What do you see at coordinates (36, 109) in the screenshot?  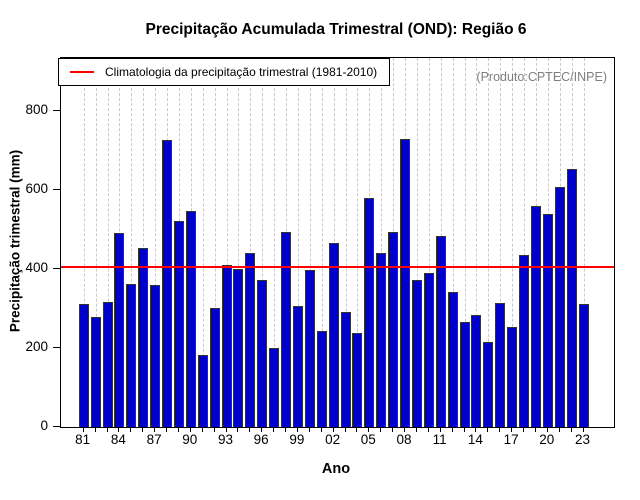 I see `y-tick-label-800: 800` at bounding box center [36, 109].